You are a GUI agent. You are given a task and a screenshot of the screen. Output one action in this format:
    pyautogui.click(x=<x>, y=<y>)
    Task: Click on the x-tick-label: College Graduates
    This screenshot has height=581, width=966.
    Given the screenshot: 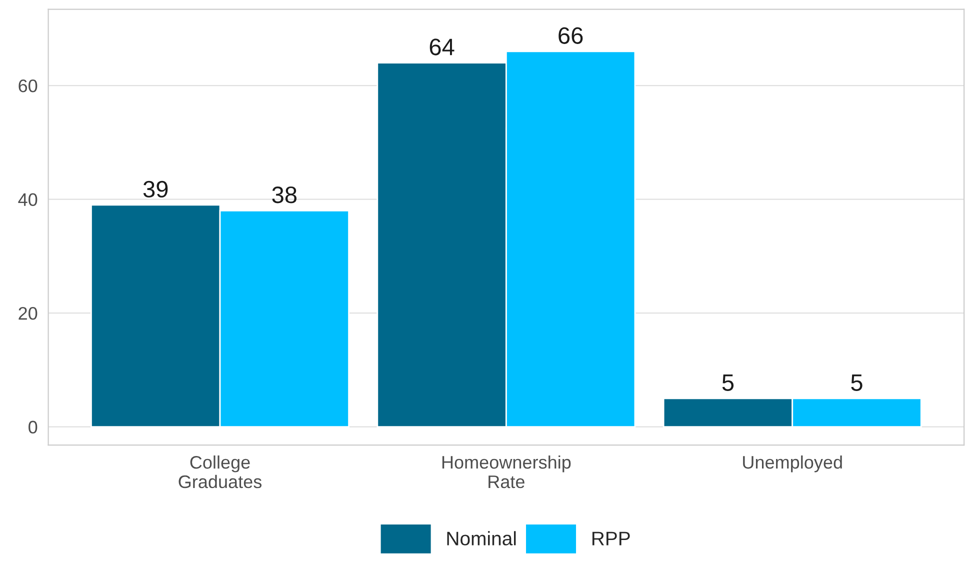 What is the action you would take?
    pyautogui.click(x=220, y=471)
    